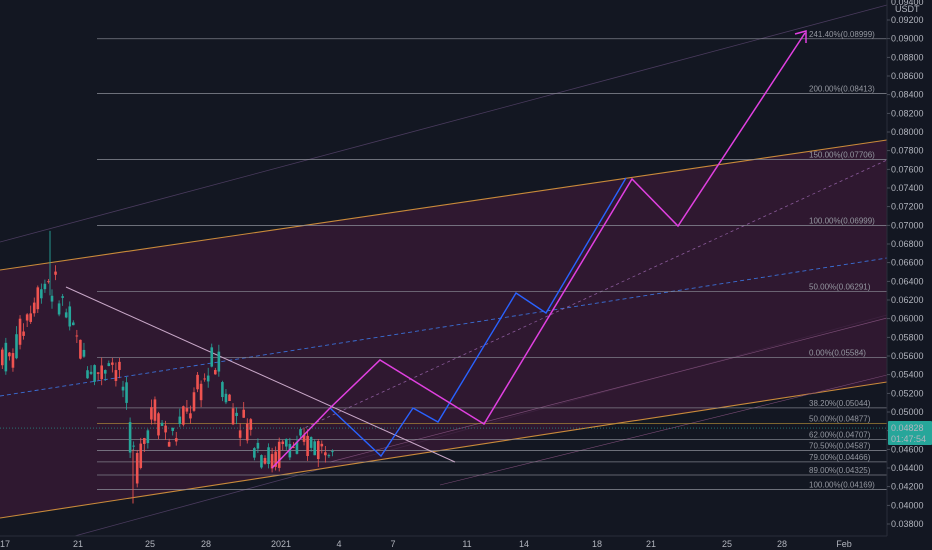  I want to click on x-tick-label-11: 25, so click(727, 544).